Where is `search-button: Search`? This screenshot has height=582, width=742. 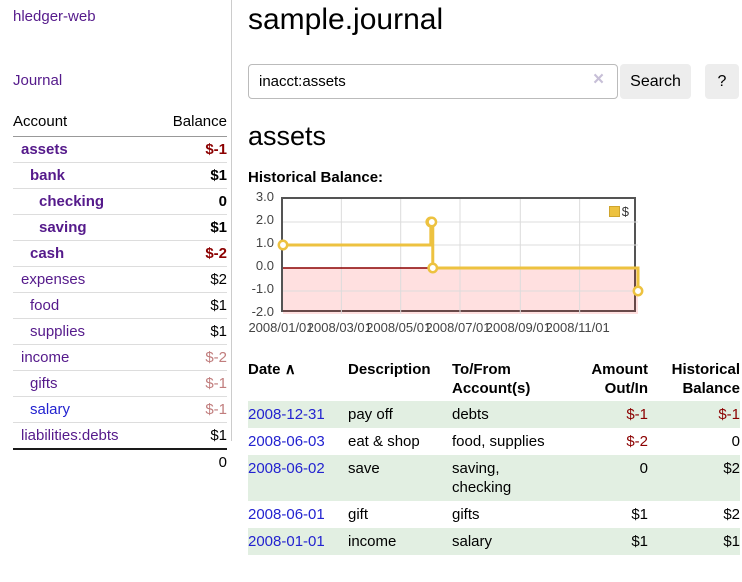 search-button: Search is located at coordinates (655, 81).